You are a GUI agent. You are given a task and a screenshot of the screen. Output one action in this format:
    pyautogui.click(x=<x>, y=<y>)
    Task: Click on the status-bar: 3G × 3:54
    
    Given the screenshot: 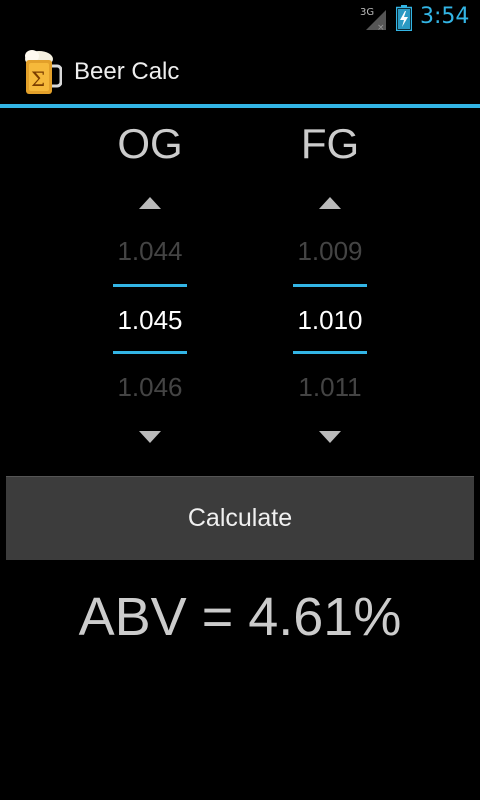 What is the action you would take?
    pyautogui.click(x=240, y=19)
    